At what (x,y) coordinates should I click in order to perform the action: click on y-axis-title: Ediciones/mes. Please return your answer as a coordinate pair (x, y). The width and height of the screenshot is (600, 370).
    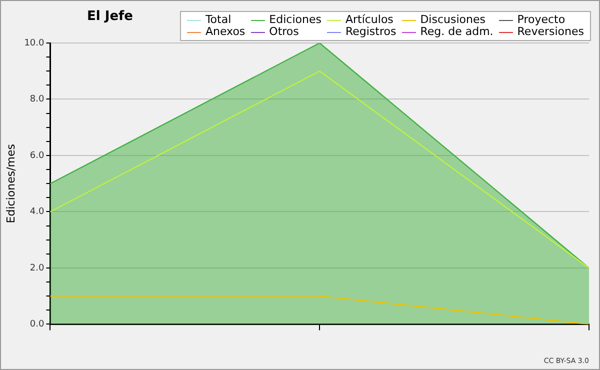
    Looking at the image, I should click on (11, 184).